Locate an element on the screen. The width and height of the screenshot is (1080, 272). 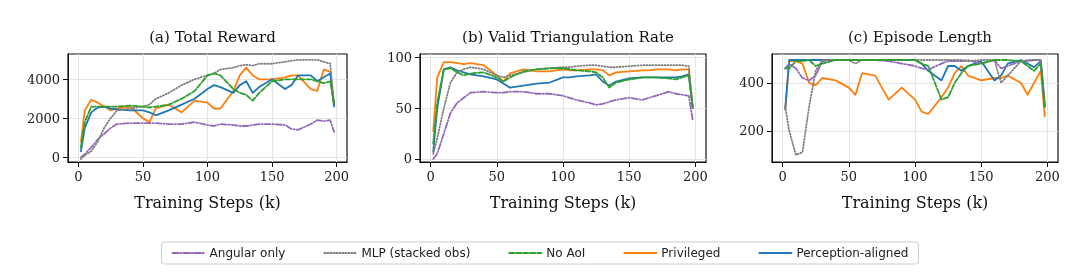
chart-title: (c) Episode Length is located at coordinates (920, 36).